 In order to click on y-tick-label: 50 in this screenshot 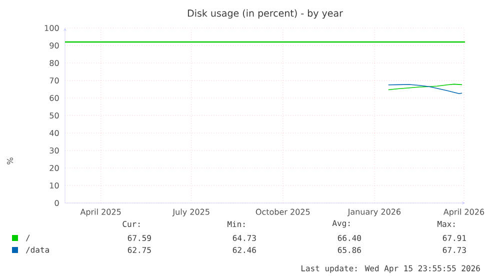, I will do `click(54, 115)`.